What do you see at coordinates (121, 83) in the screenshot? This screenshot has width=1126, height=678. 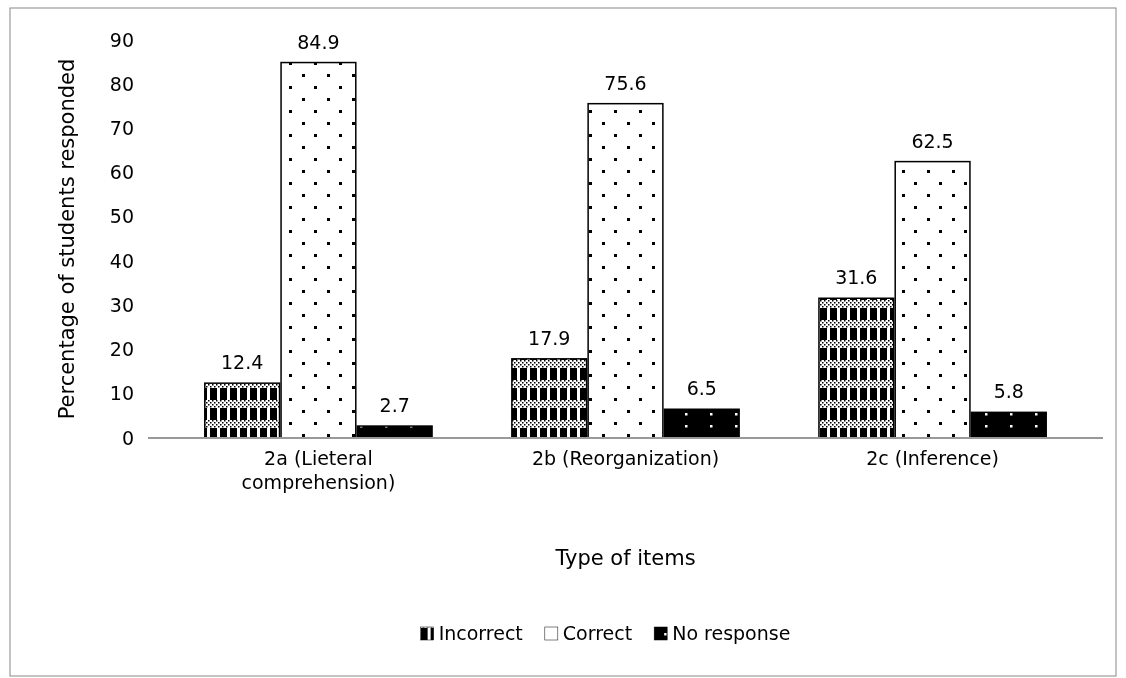 I see `y-tick-label: 80` at bounding box center [121, 83].